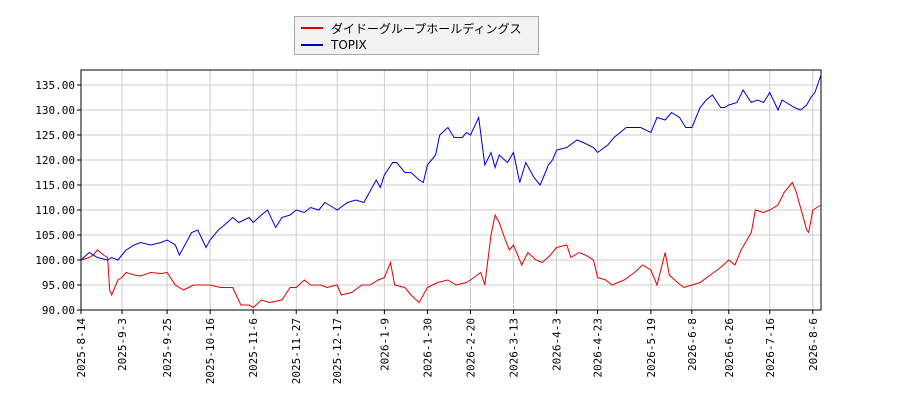  I want to click on y-tick-label: 135.00, so click(55, 85).